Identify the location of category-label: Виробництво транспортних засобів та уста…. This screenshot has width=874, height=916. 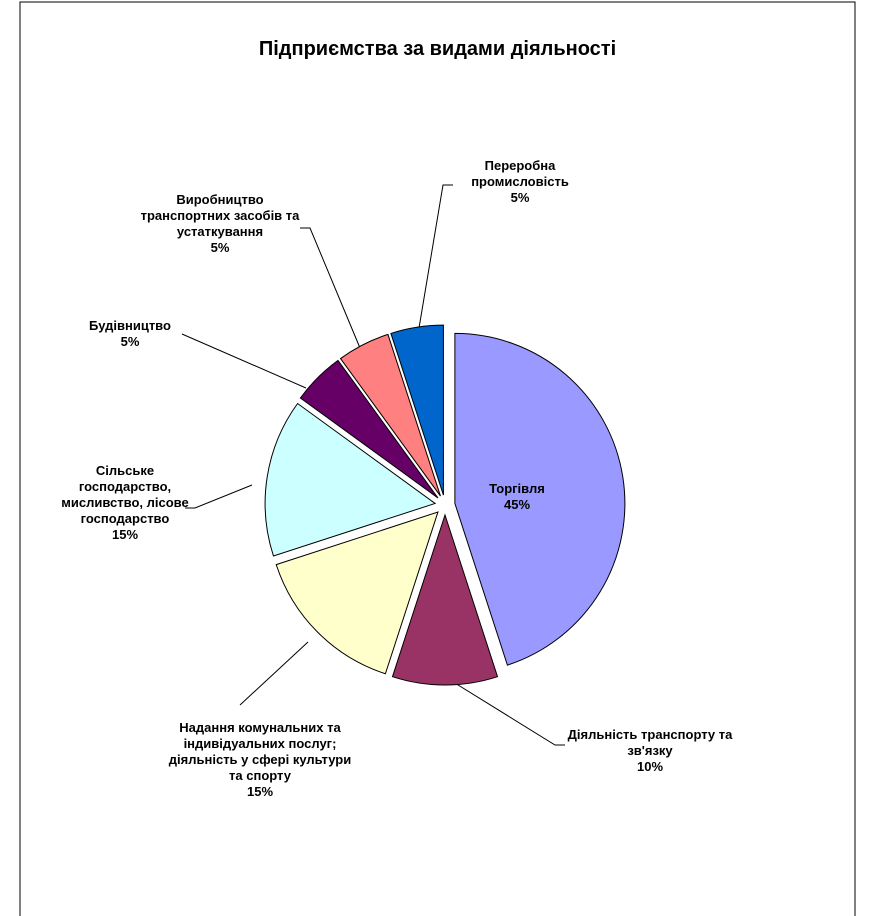
(220, 215).